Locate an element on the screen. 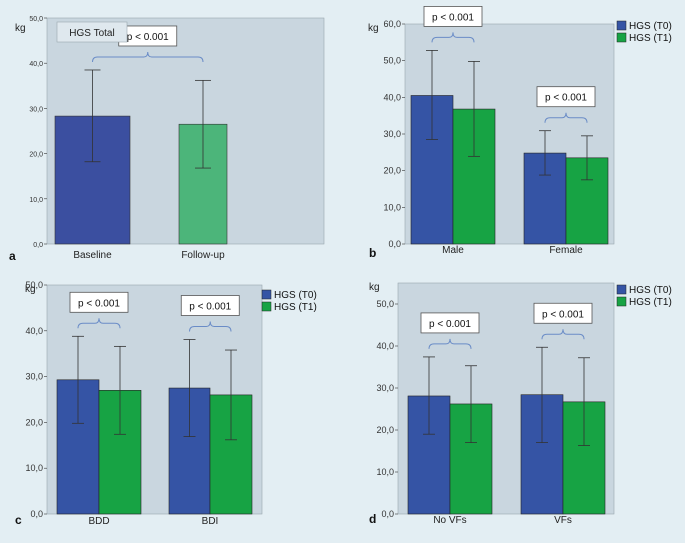 The width and height of the screenshot is (685, 543). category-label: VFs is located at coordinates (563, 520).